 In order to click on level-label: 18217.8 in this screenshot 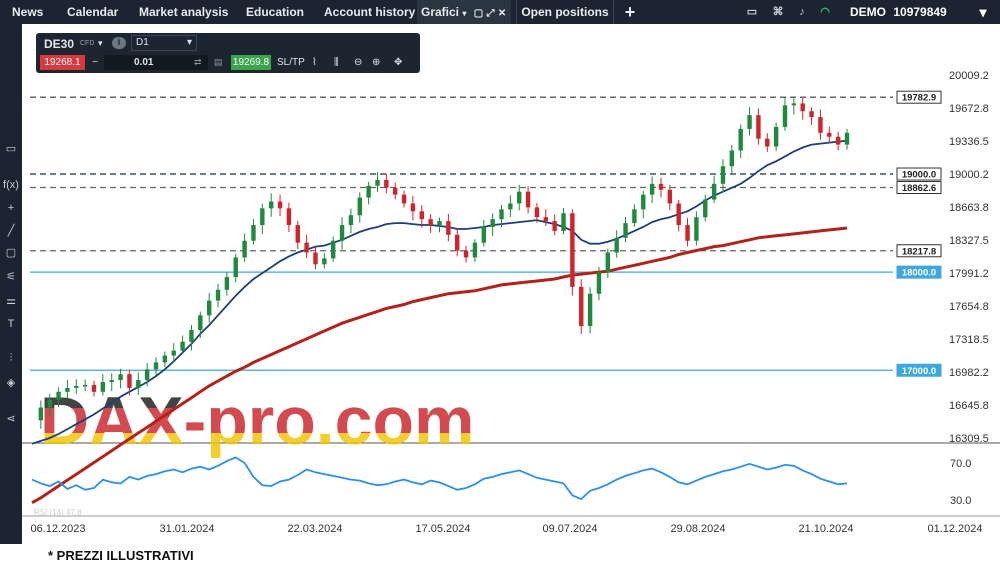, I will do `click(919, 251)`.